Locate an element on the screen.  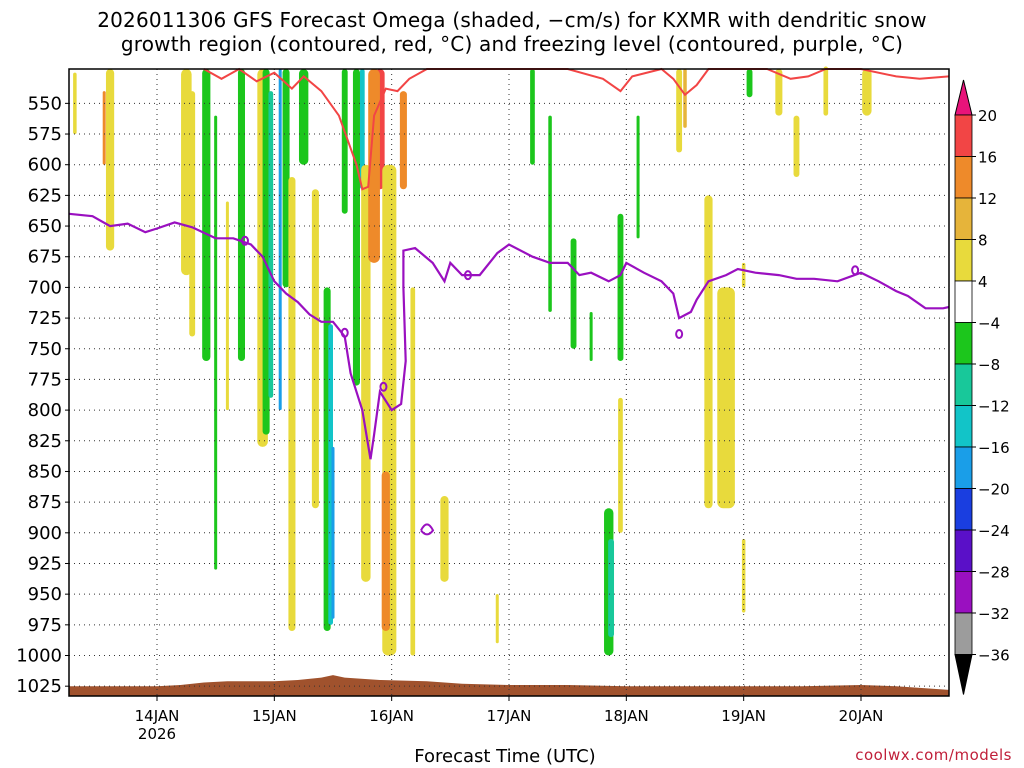
y-tick-label-17: 975 is located at coordinates (45, 625).